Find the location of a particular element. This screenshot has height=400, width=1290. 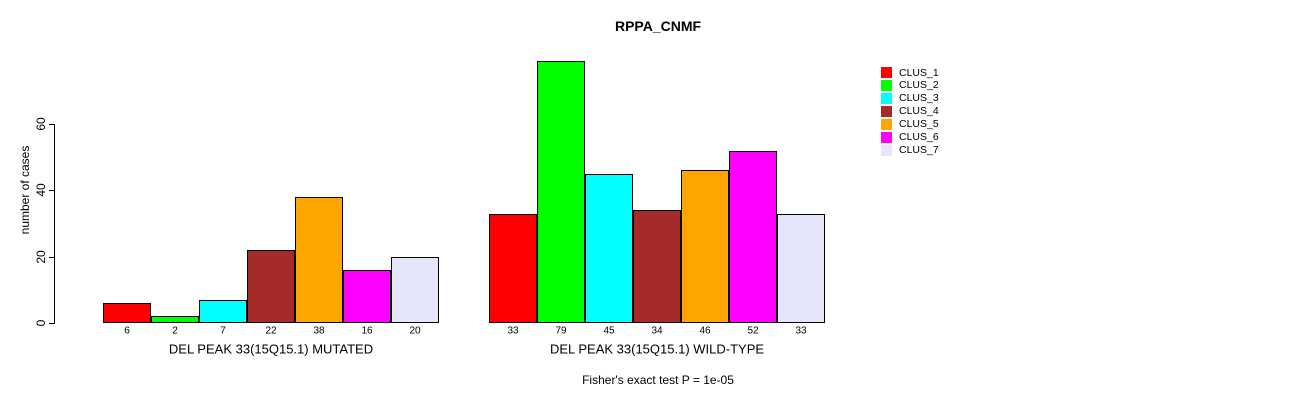

chart-title: RPPA_CNMF is located at coordinates (658, 26).